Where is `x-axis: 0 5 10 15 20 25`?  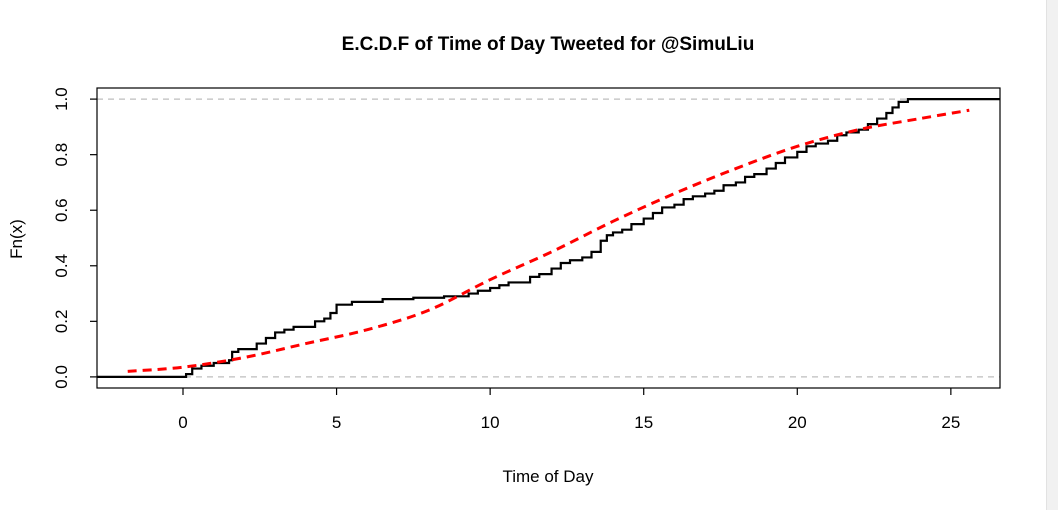
x-axis: 0 5 10 15 20 25 is located at coordinates (569, 410).